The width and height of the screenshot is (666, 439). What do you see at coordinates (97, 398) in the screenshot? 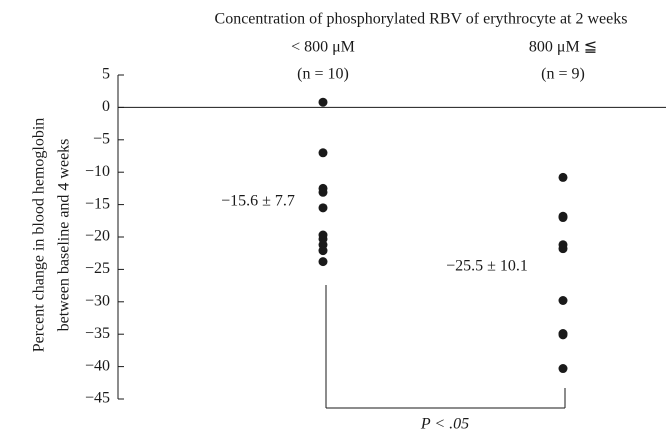
I see `y-tick-label: −45` at bounding box center [97, 398].